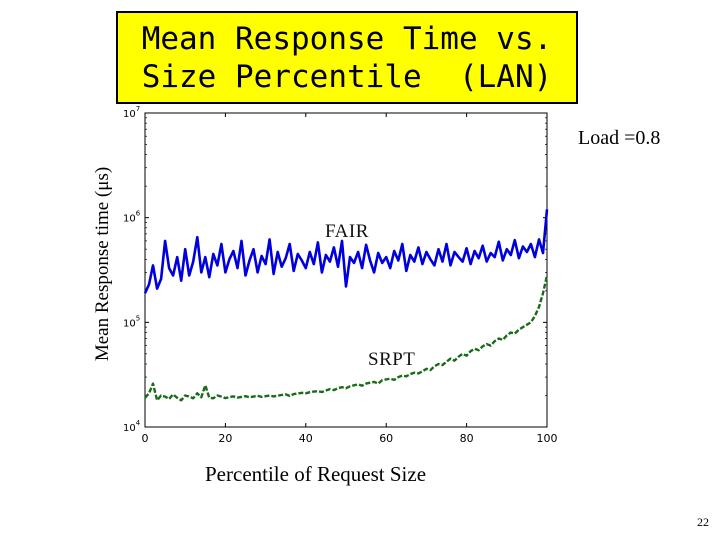 This screenshot has height=540, width=720. Describe the element at coordinates (131, 112) in the screenshot. I see `y-tick-label: 10⁷` at that location.